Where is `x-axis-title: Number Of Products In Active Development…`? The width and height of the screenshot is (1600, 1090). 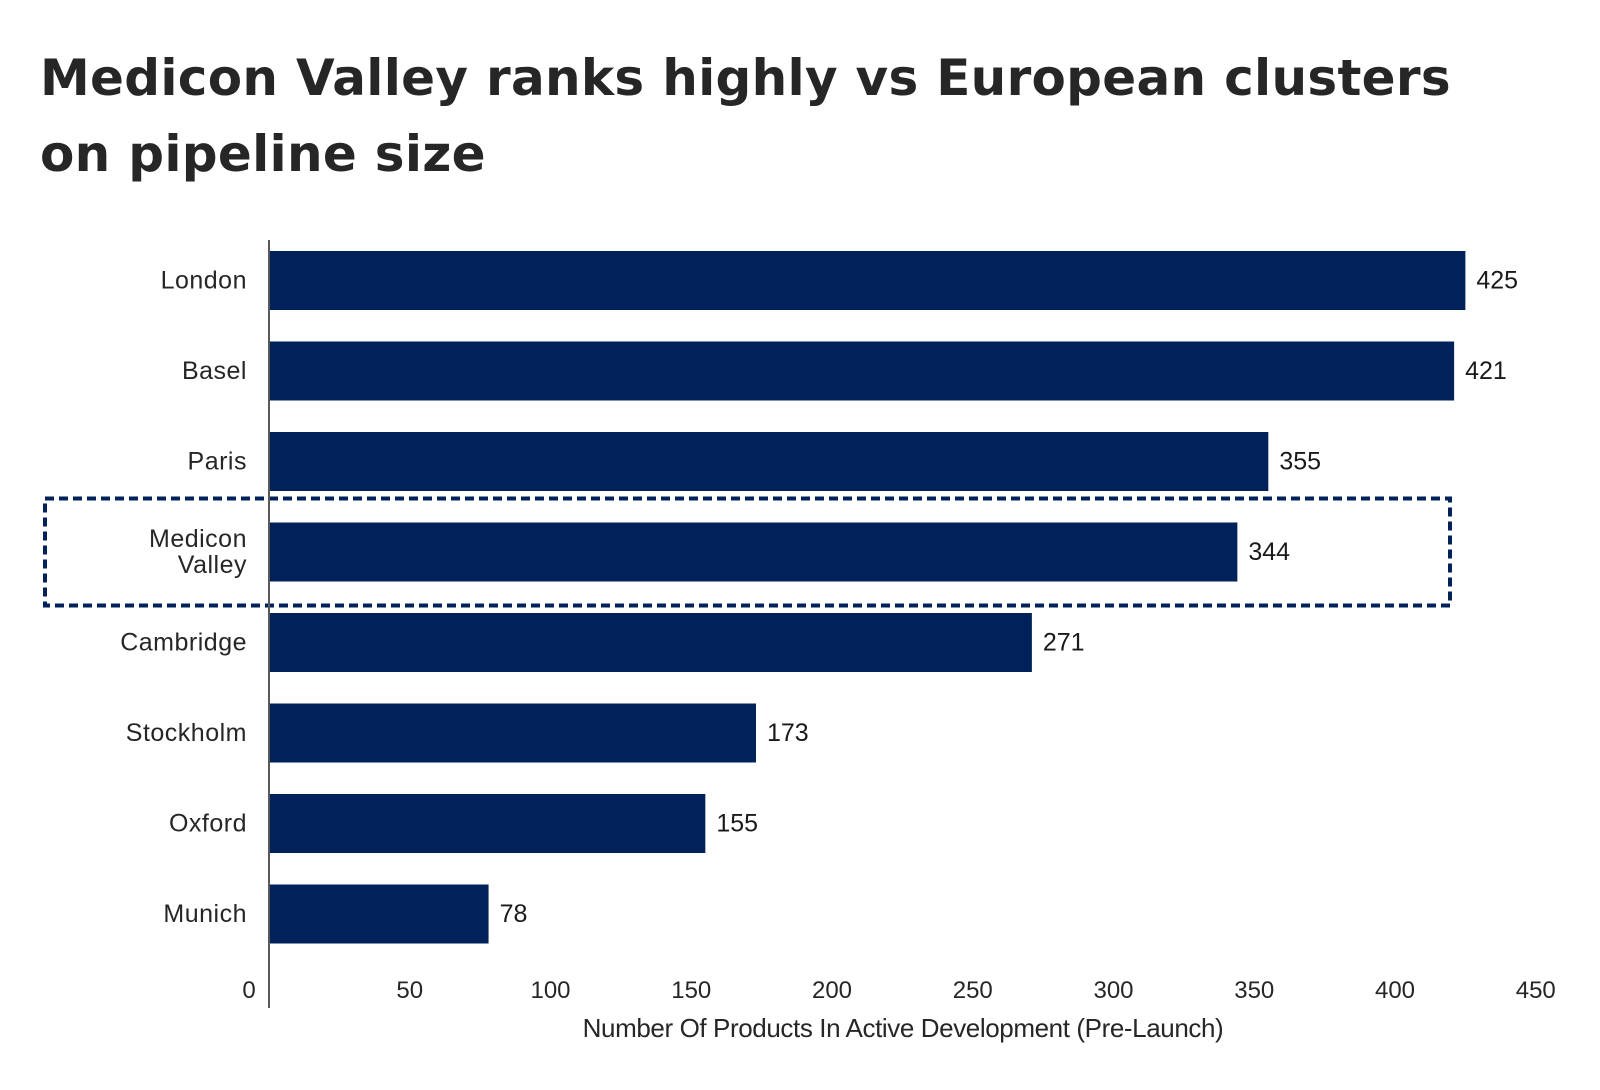 x-axis-title: Number Of Products In Active Development… is located at coordinates (903, 1028).